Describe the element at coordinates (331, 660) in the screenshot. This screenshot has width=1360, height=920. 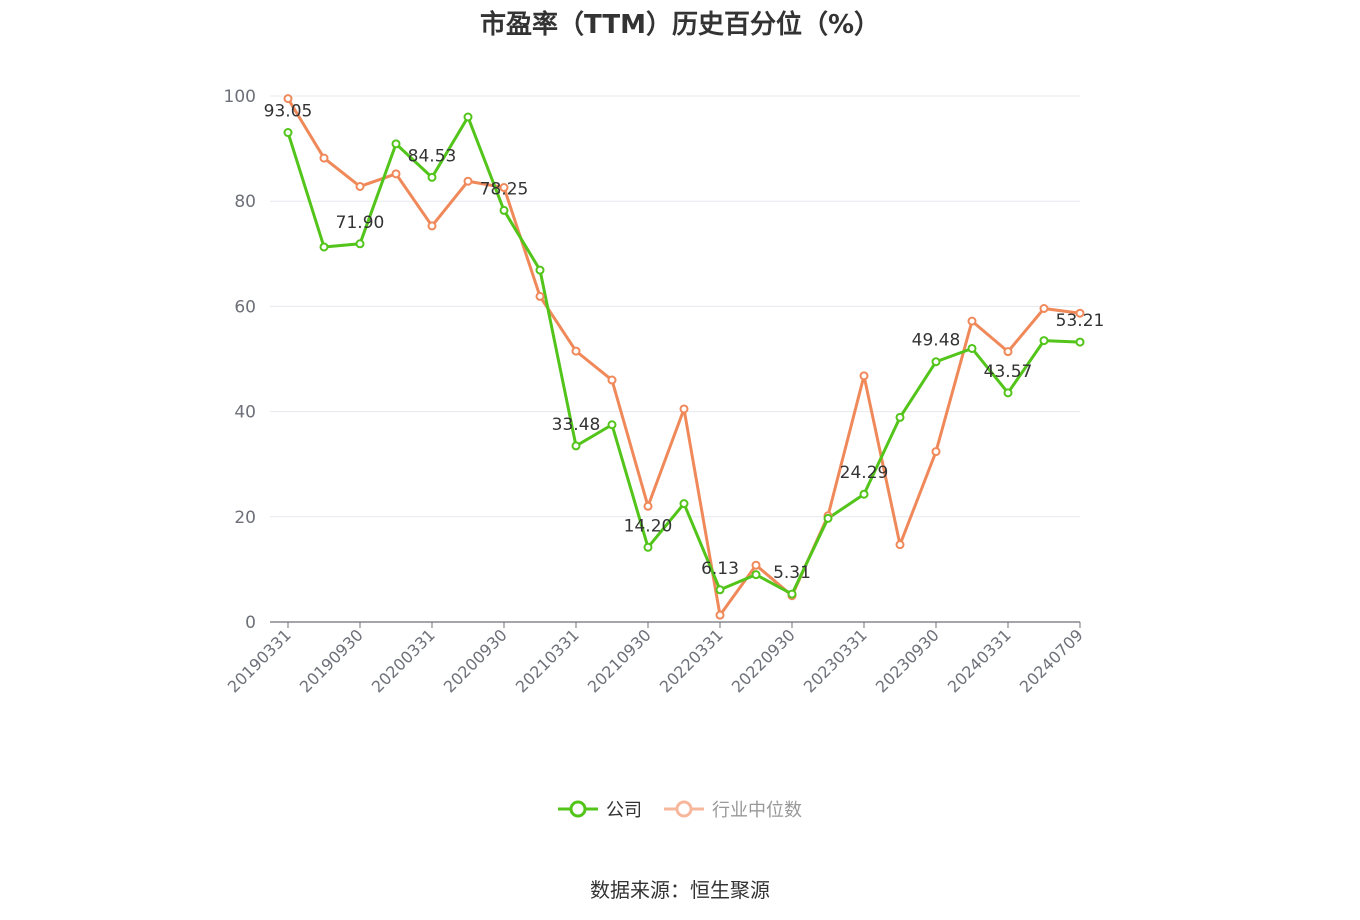
I see `x-tick-label: 20190930` at that location.